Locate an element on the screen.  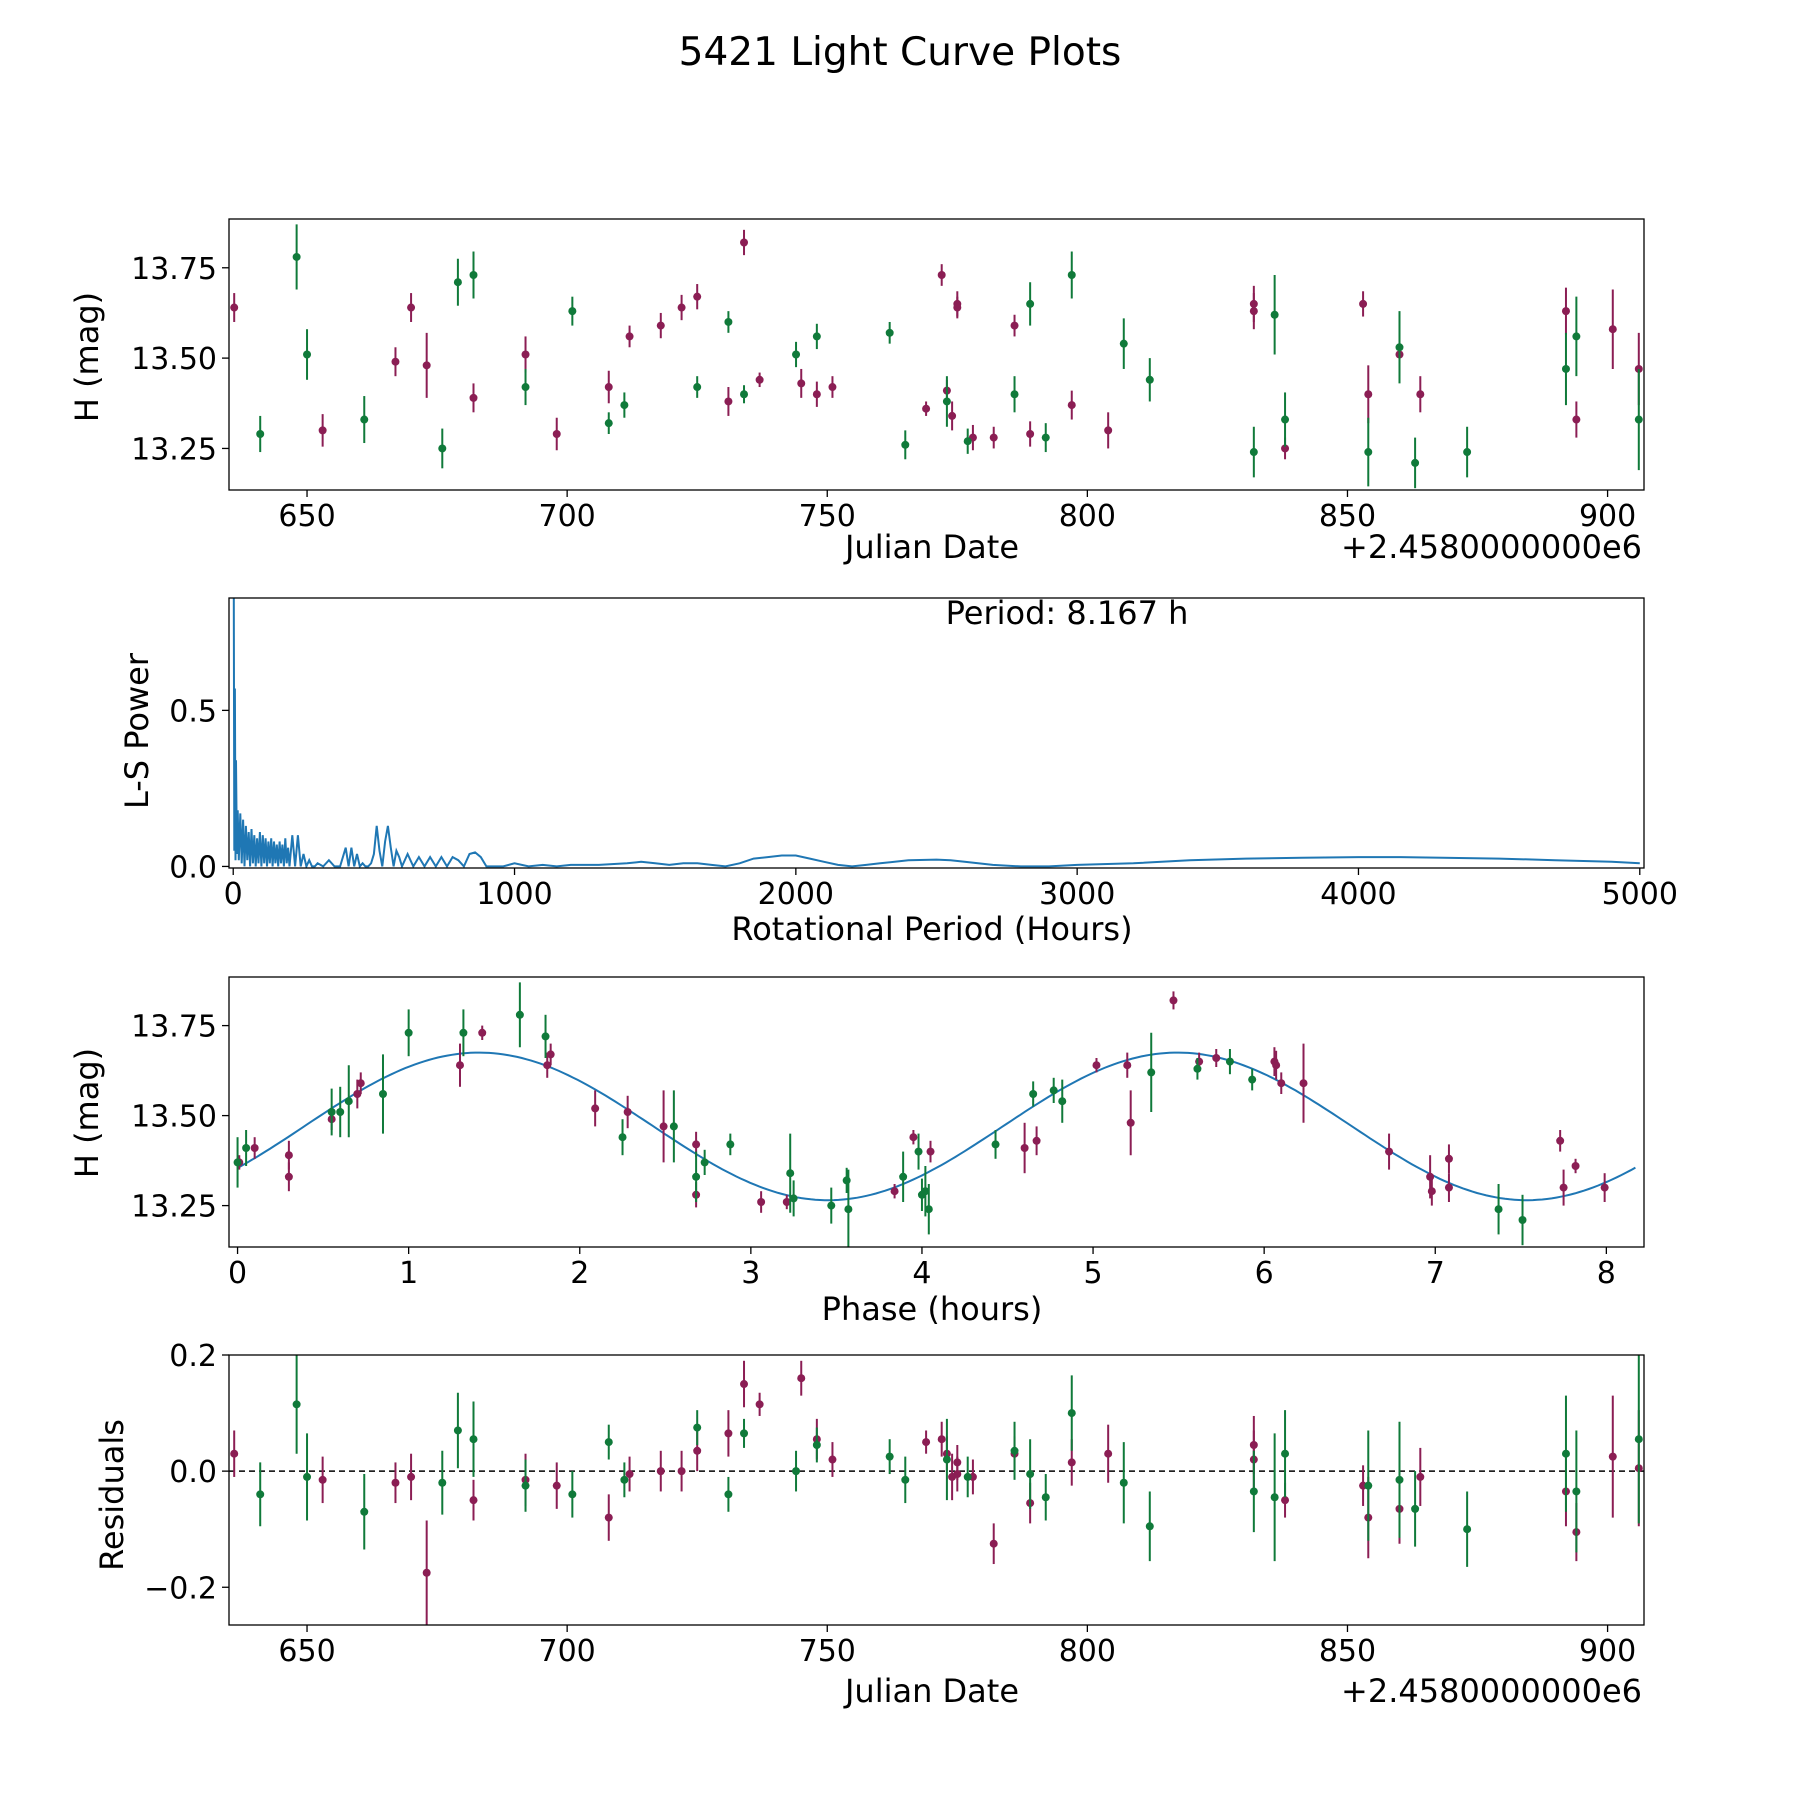
phased-xtick-label: 6 is located at coordinates (1264, 1273).